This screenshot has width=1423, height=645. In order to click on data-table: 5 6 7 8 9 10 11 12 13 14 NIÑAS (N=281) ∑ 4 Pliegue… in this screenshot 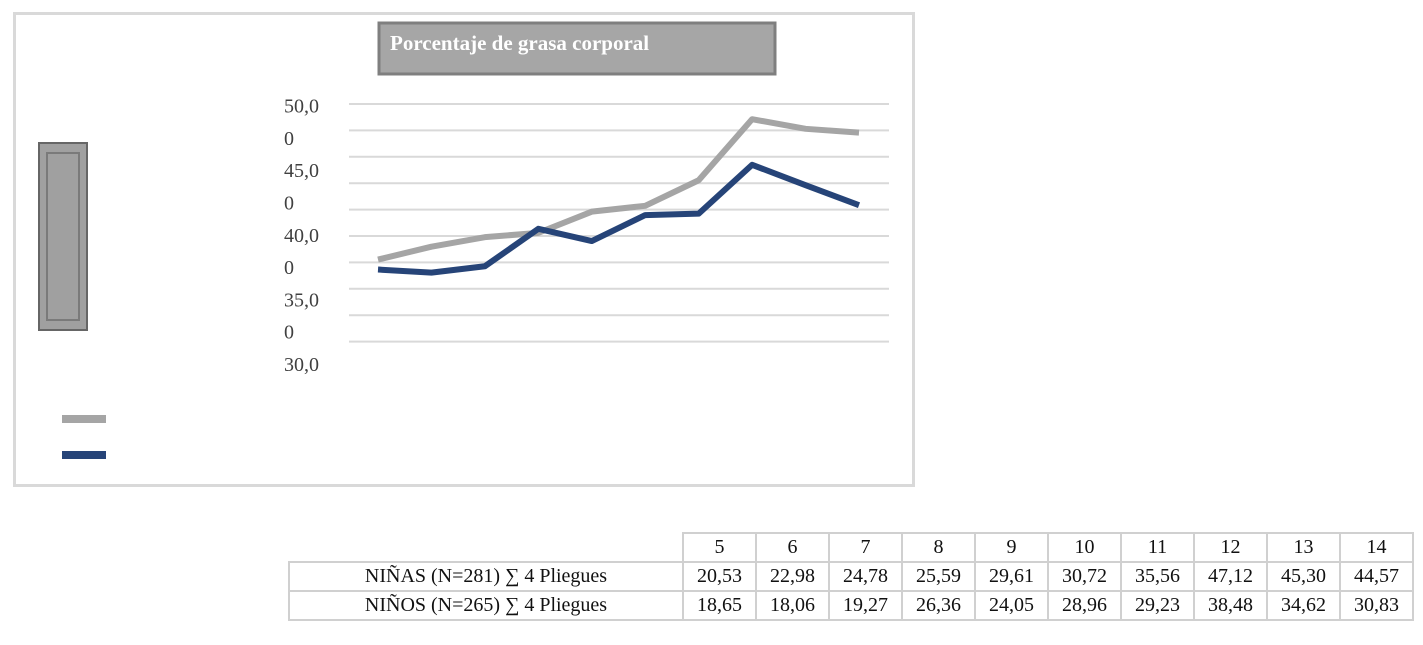, I will do `click(851, 576)`.